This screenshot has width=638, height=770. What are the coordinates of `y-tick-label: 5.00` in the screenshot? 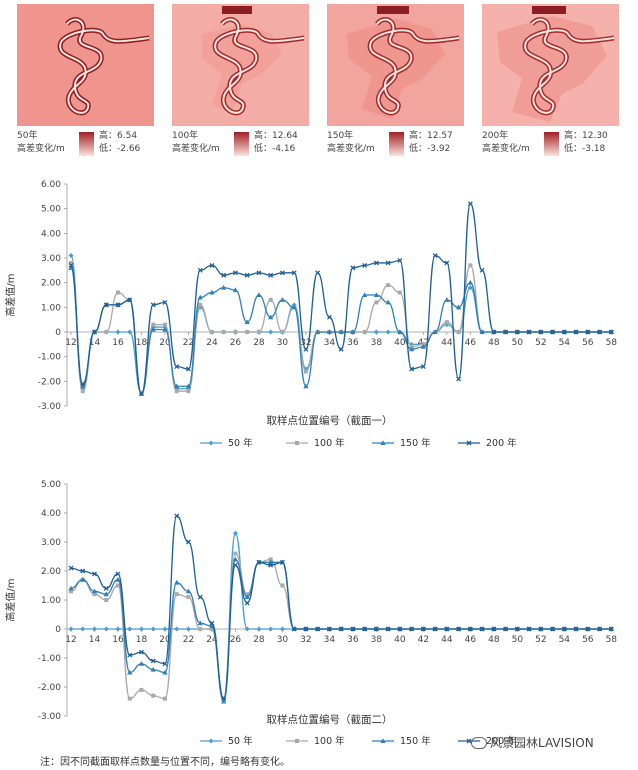 It's located at (51, 485).